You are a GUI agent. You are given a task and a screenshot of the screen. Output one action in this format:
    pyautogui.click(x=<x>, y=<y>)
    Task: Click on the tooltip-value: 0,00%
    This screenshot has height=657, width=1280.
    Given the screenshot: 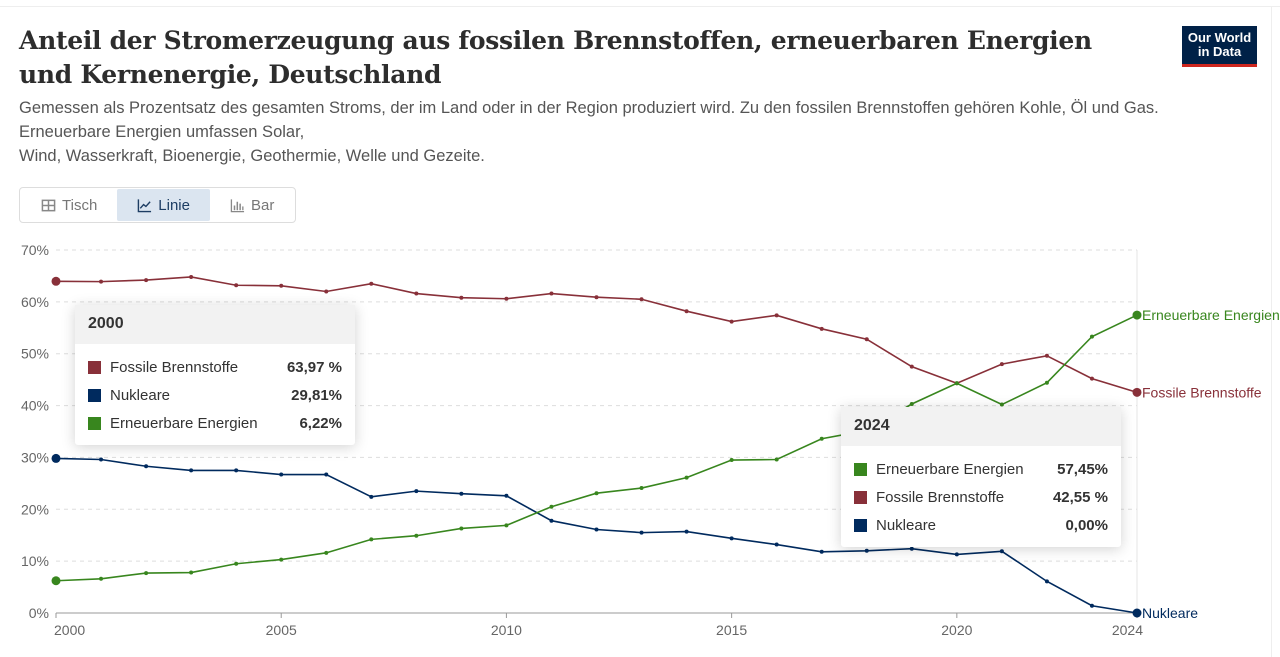 What is the action you would take?
    pyautogui.click(x=1086, y=525)
    